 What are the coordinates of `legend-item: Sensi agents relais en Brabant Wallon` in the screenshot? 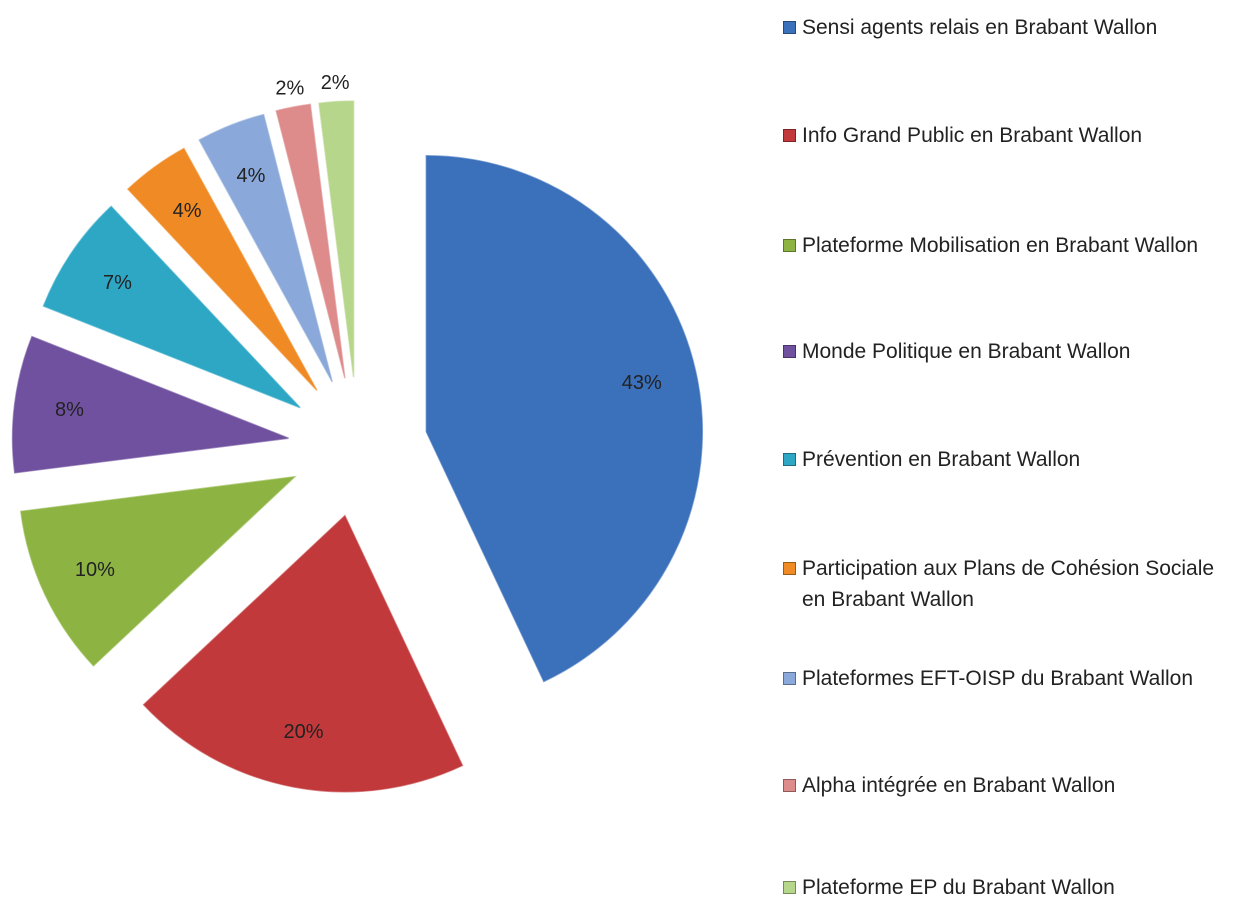 It's located at (1008, 27).